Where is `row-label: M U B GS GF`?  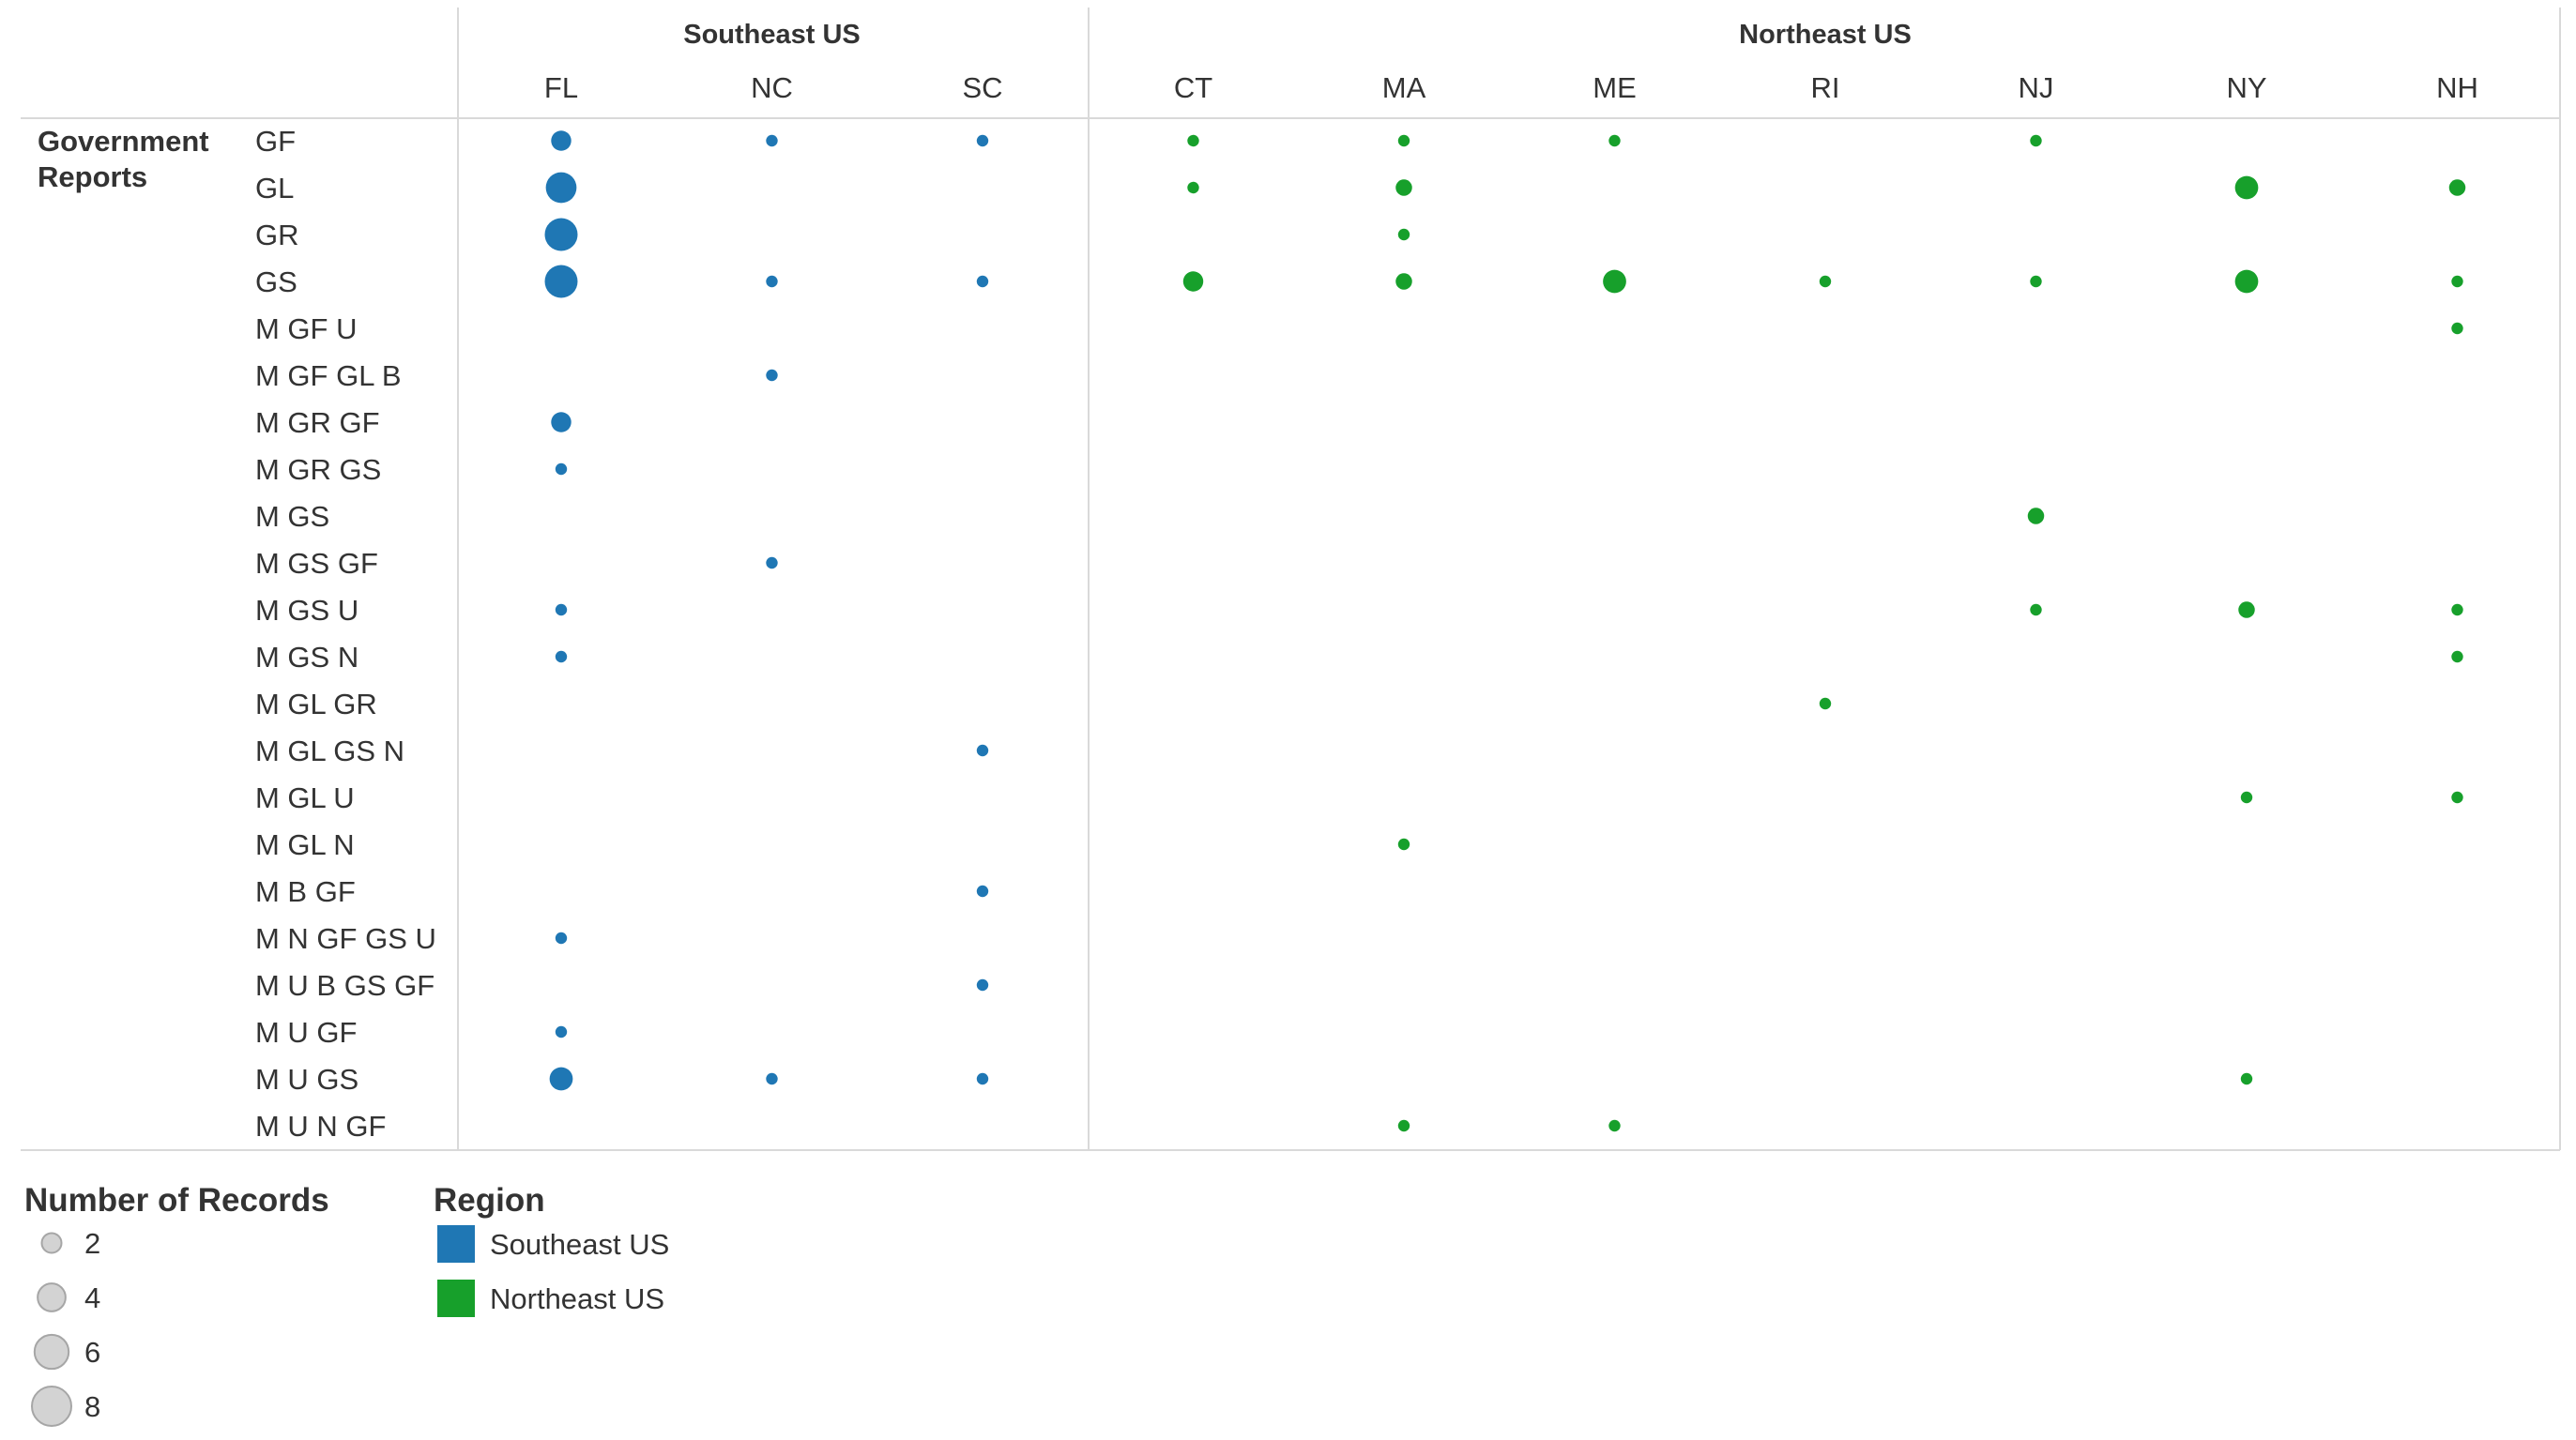 row-label: M U B GS GF is located at coordinates (344, 985).